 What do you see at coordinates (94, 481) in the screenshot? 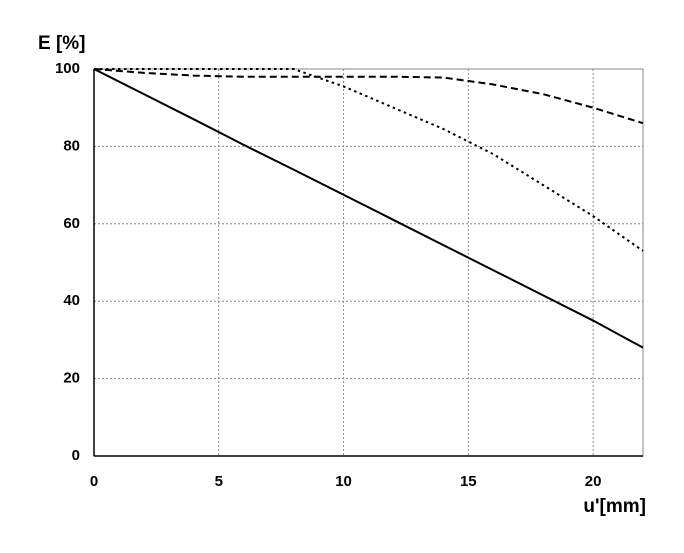
I see `x-tick-label: 0` at bounding box center [94, 481].